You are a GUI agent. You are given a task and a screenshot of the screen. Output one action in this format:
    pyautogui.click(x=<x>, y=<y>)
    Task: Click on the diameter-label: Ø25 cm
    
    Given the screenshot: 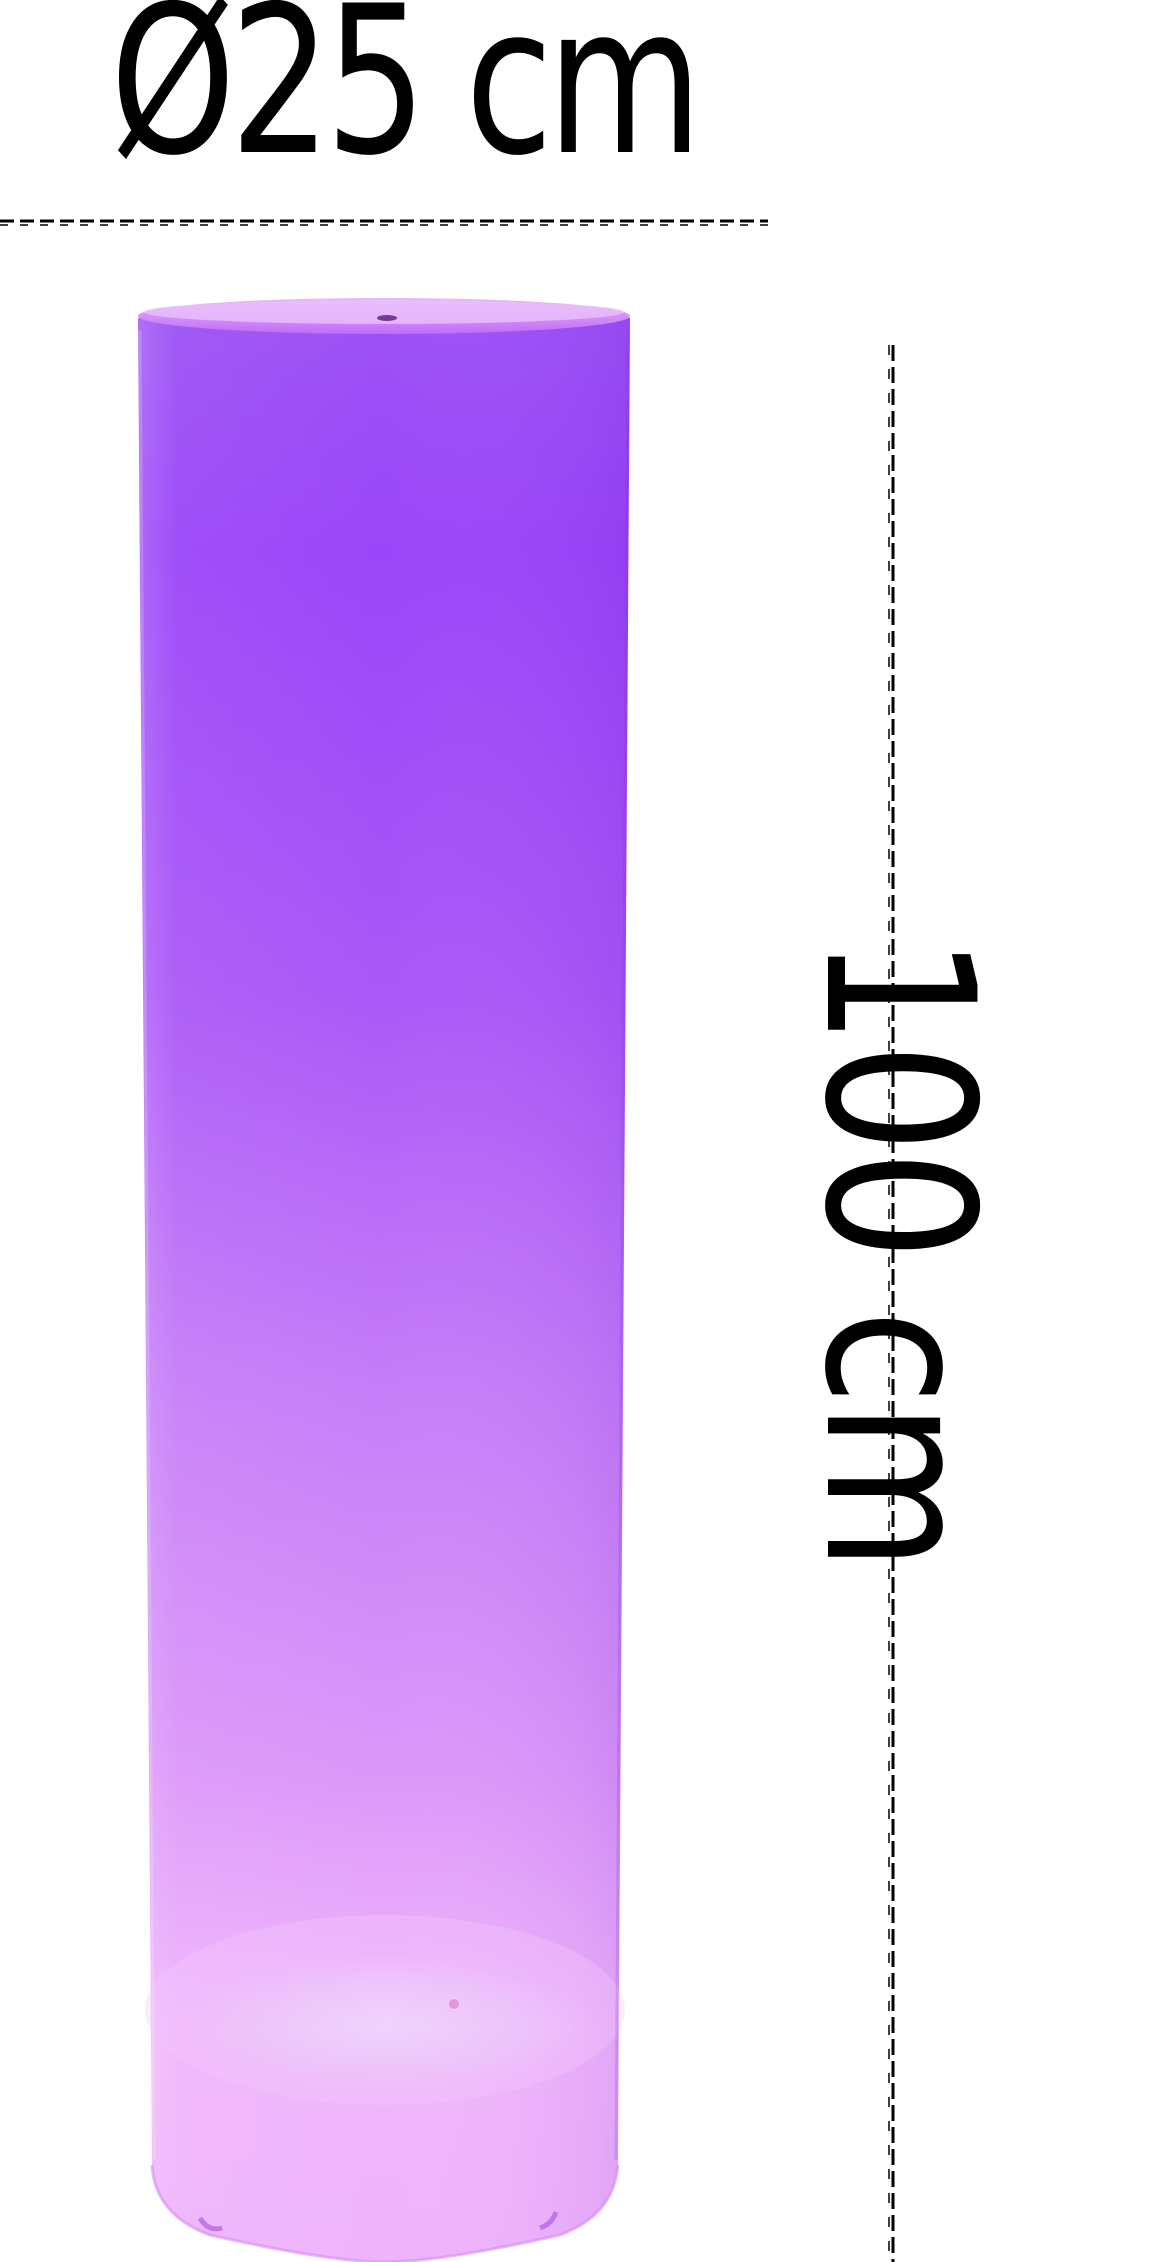 What is the action you would take?
    pyautogui.click(x=406, y=100)
    